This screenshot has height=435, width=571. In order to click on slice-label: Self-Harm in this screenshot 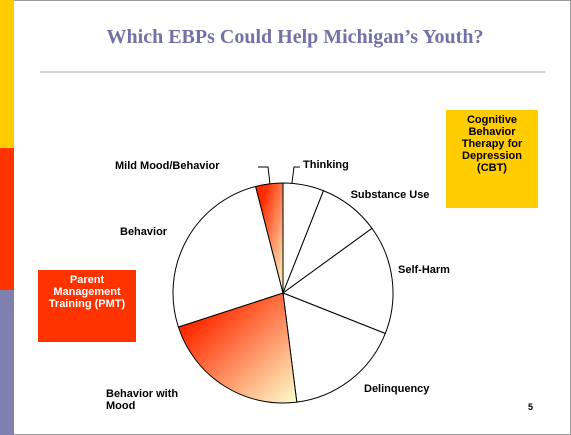, I will do `click(424, 270)`.